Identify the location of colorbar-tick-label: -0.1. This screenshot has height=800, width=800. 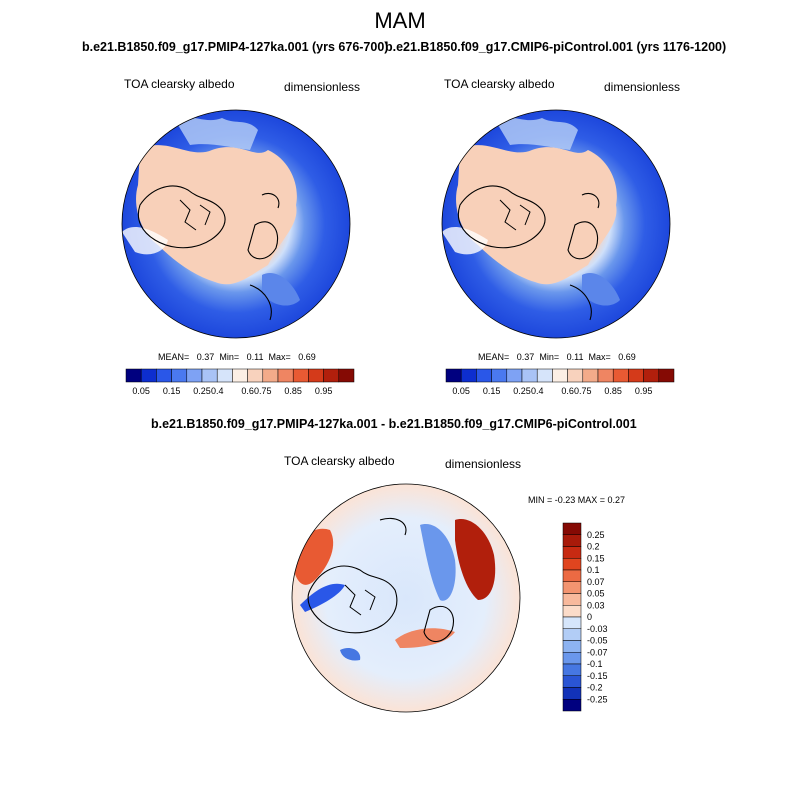
(595, 664).